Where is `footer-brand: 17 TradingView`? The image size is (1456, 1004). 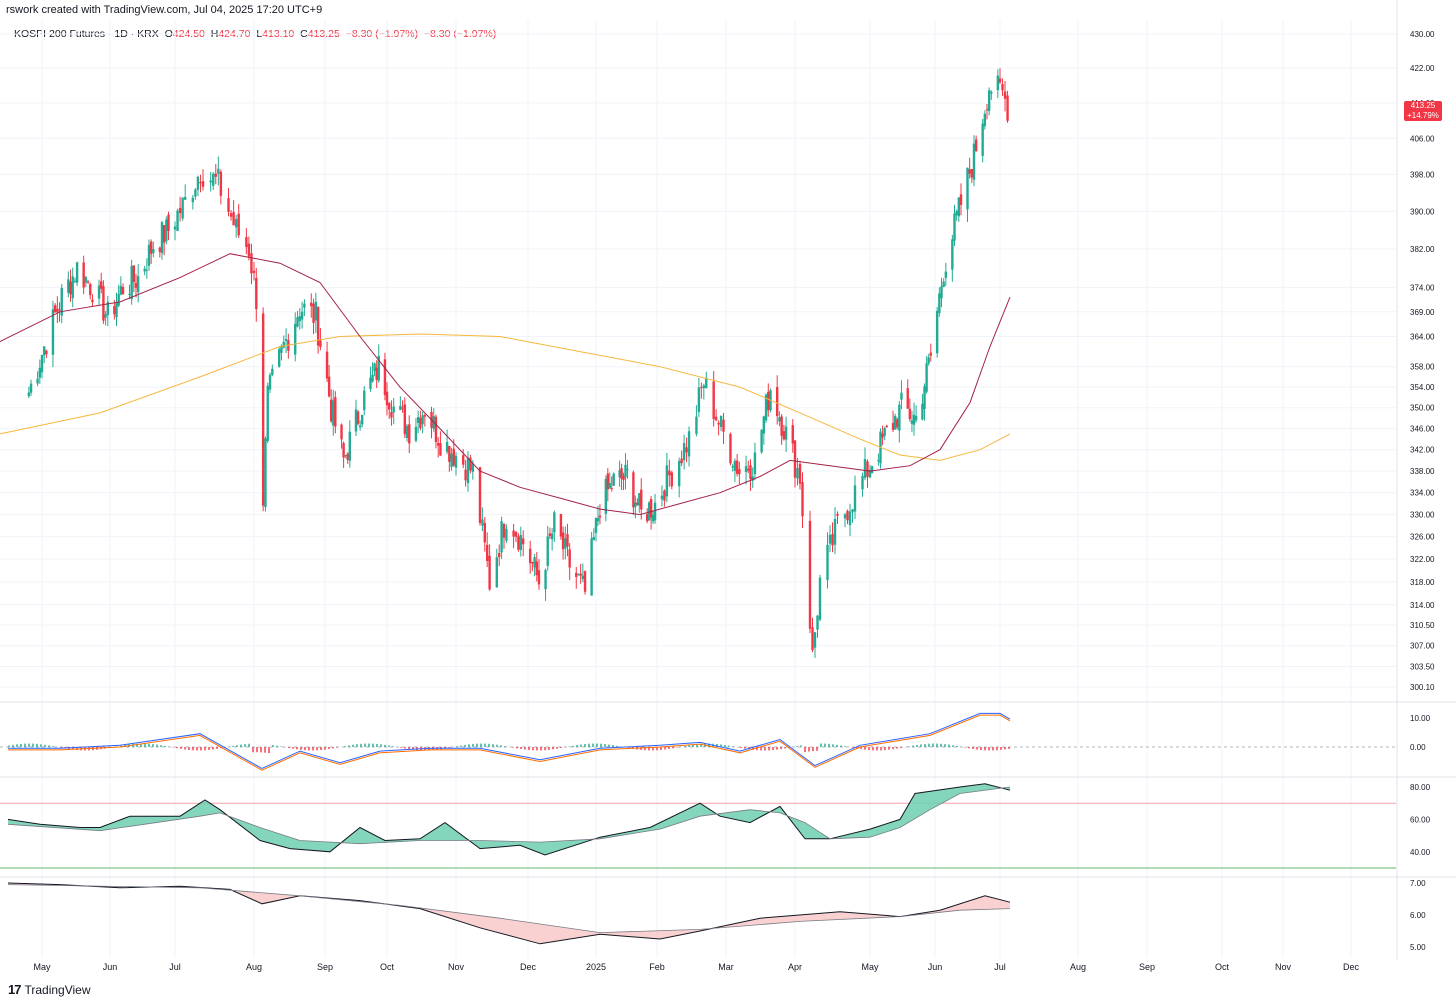
footer-brand: 17 TradingView is located at coordinates (49, 989).